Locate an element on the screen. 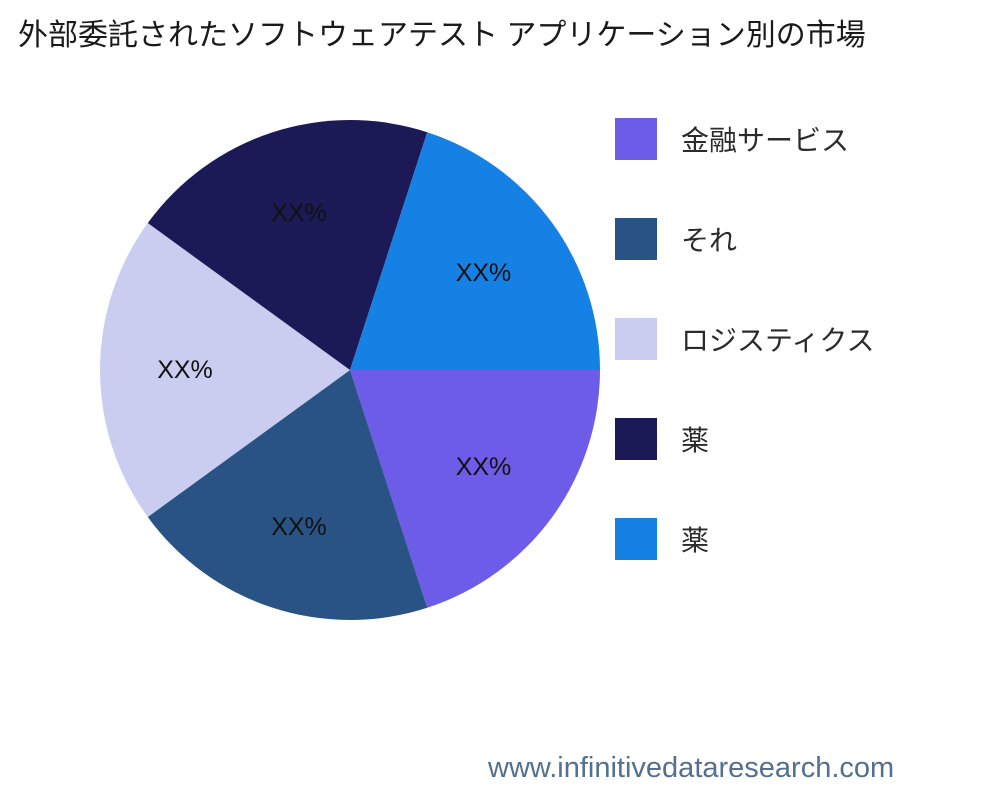 Image resolution: width=1000 pixels, height=800 pixels. legend-label: それ is located at coordinates (709, 240).